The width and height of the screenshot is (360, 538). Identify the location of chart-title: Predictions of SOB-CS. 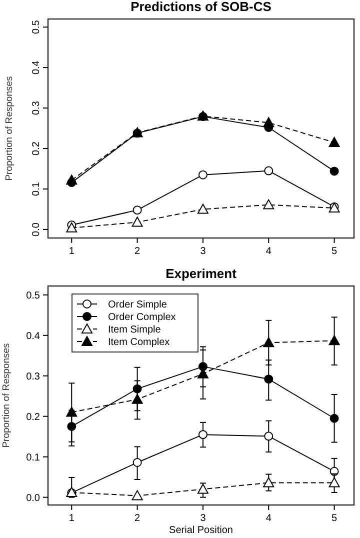
(201, 7).